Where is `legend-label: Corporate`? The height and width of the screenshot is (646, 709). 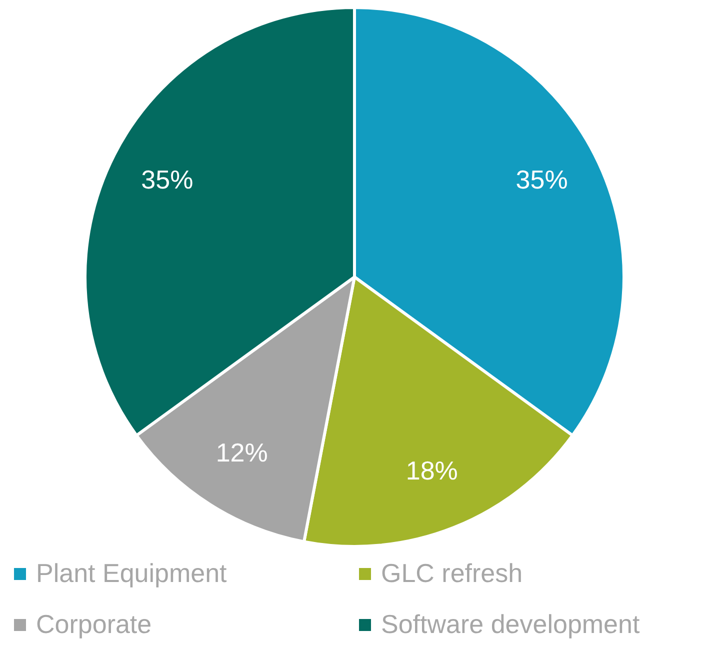 legend-label: Corporate is located at coordinates (94, 624).